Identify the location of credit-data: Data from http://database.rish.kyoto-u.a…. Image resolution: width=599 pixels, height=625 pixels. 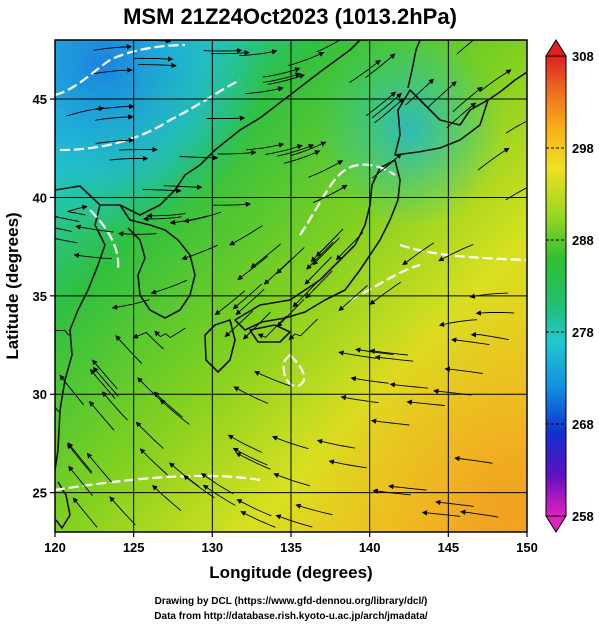
(291, 616).